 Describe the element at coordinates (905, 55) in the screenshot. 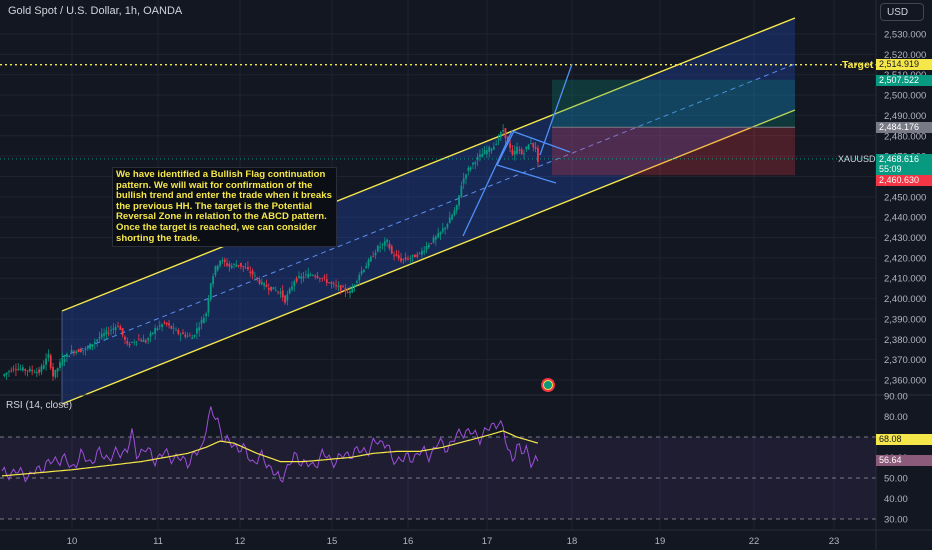

I see `price-tick-label: 2,520.000` at that location.